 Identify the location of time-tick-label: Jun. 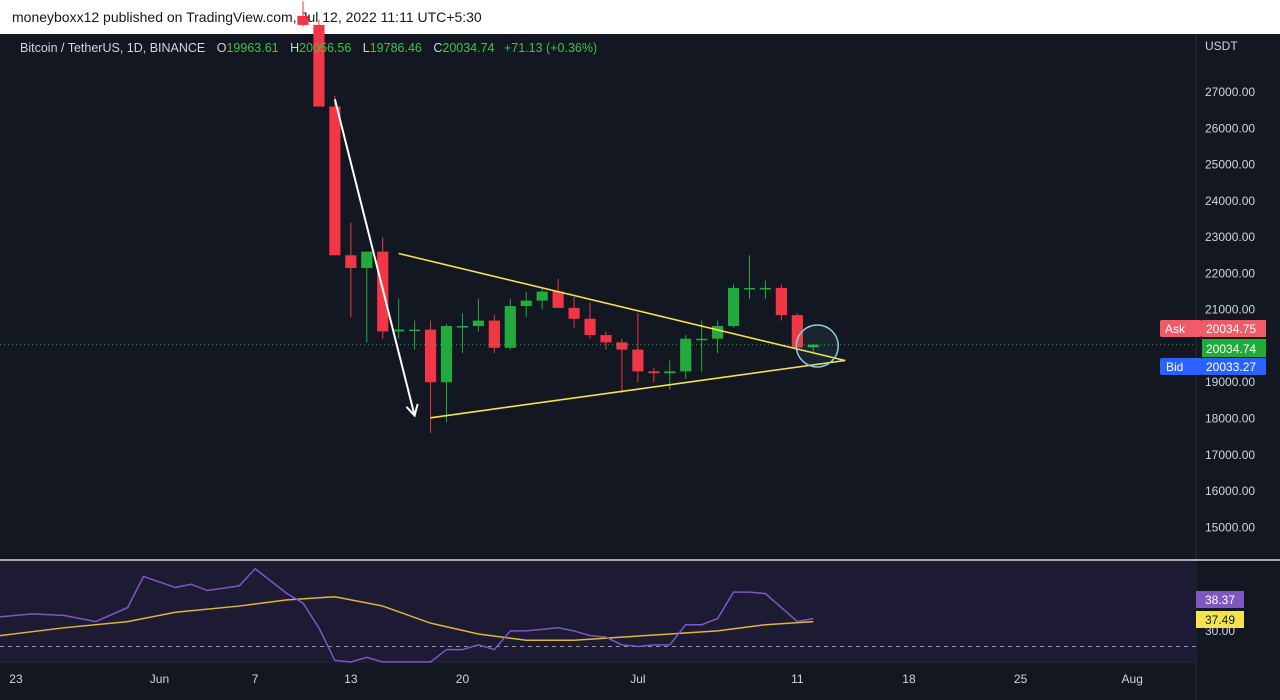
(159, 679).